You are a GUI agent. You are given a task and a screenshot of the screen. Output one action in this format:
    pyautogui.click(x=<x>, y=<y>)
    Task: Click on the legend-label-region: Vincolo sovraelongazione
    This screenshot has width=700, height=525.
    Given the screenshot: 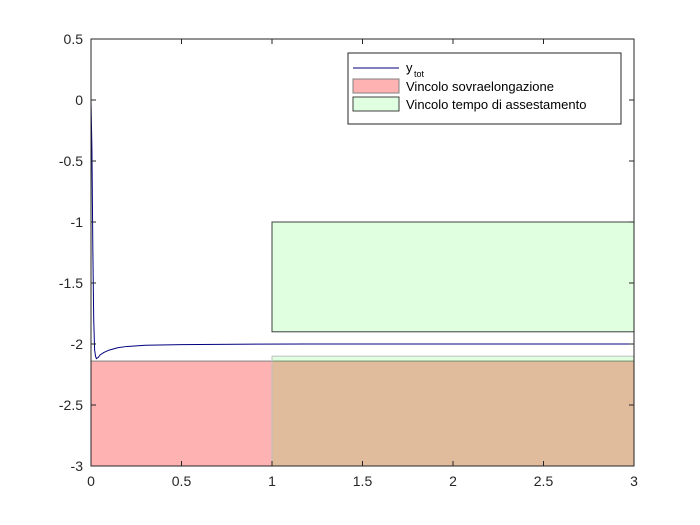 What is the action you would take?
    pyautogui.click(x=480, y=86)
    